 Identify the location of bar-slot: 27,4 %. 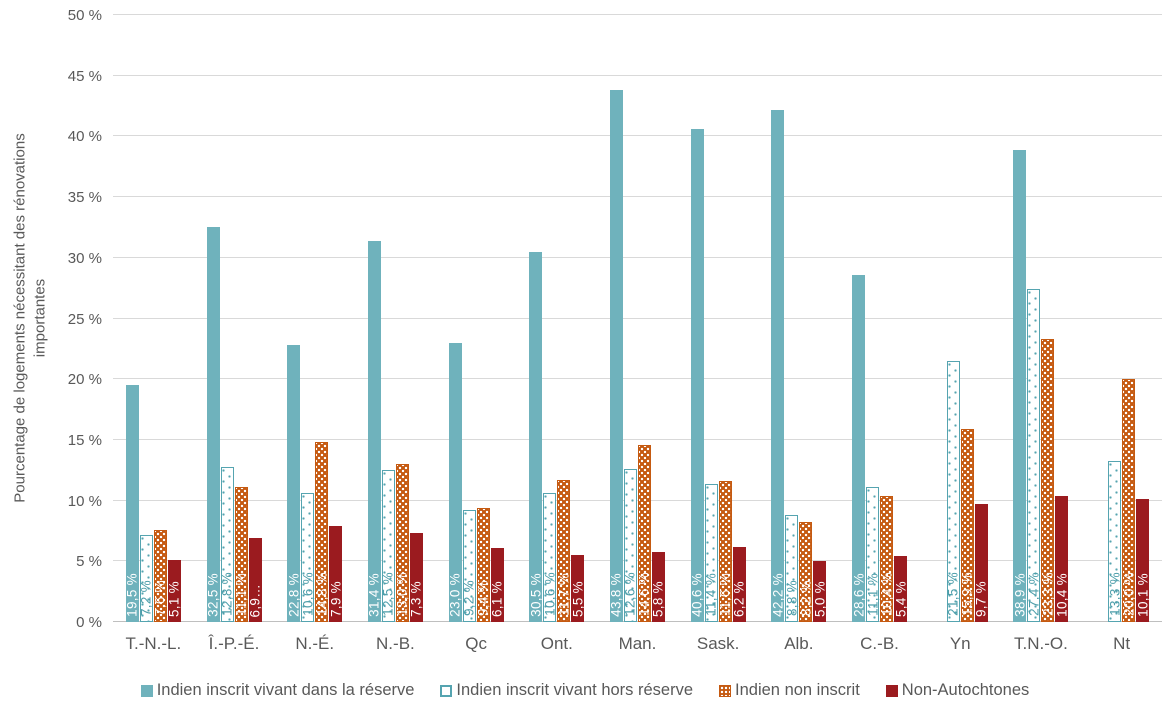
(1034, 318).